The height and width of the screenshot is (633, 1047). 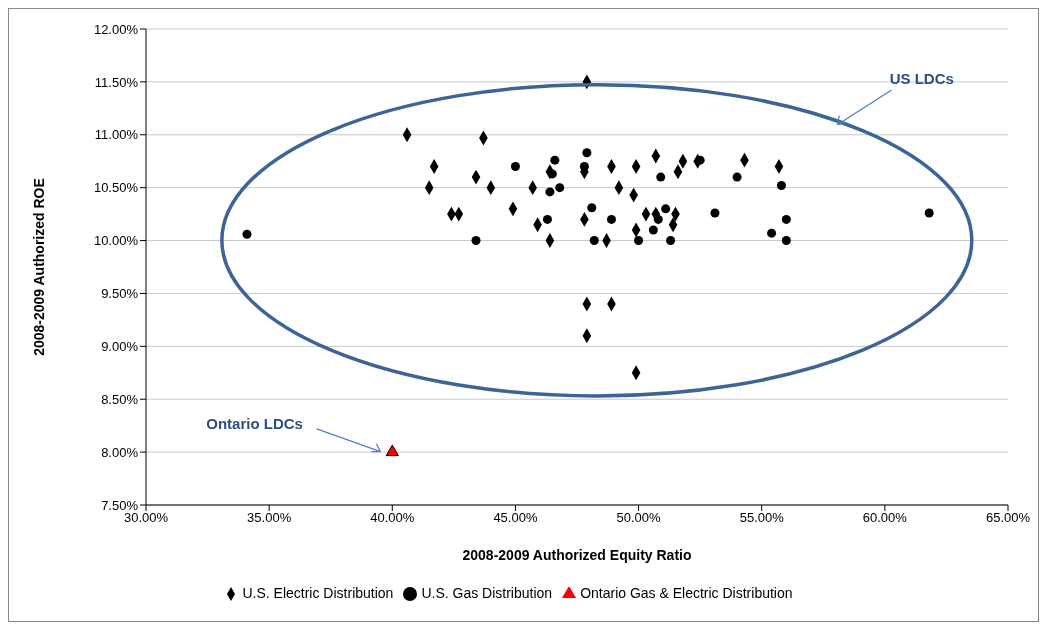 I want to click on y-axis-title: 2008-2009 Authorized ROE, so click(x=38, y=267).